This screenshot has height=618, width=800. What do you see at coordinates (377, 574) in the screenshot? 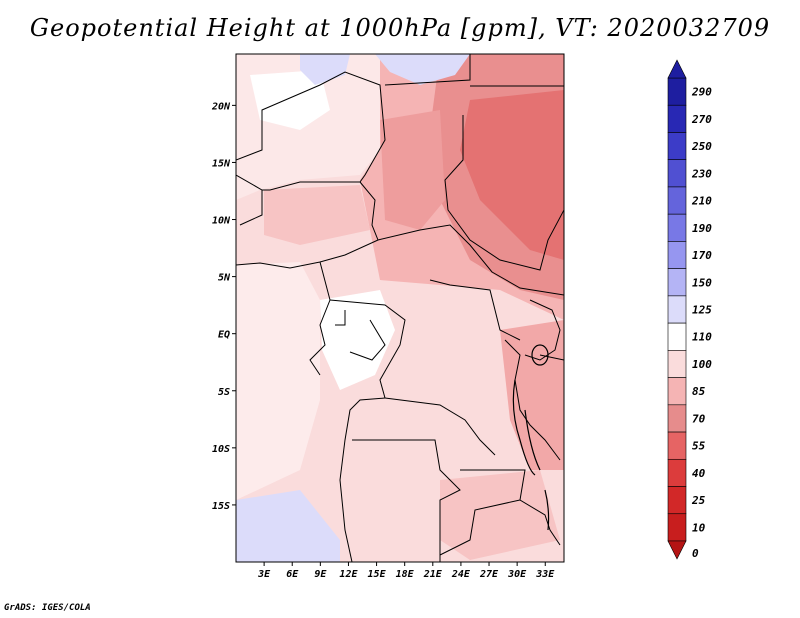
I see `lon-tick-label: 15E` at bounding box center [377, 574].